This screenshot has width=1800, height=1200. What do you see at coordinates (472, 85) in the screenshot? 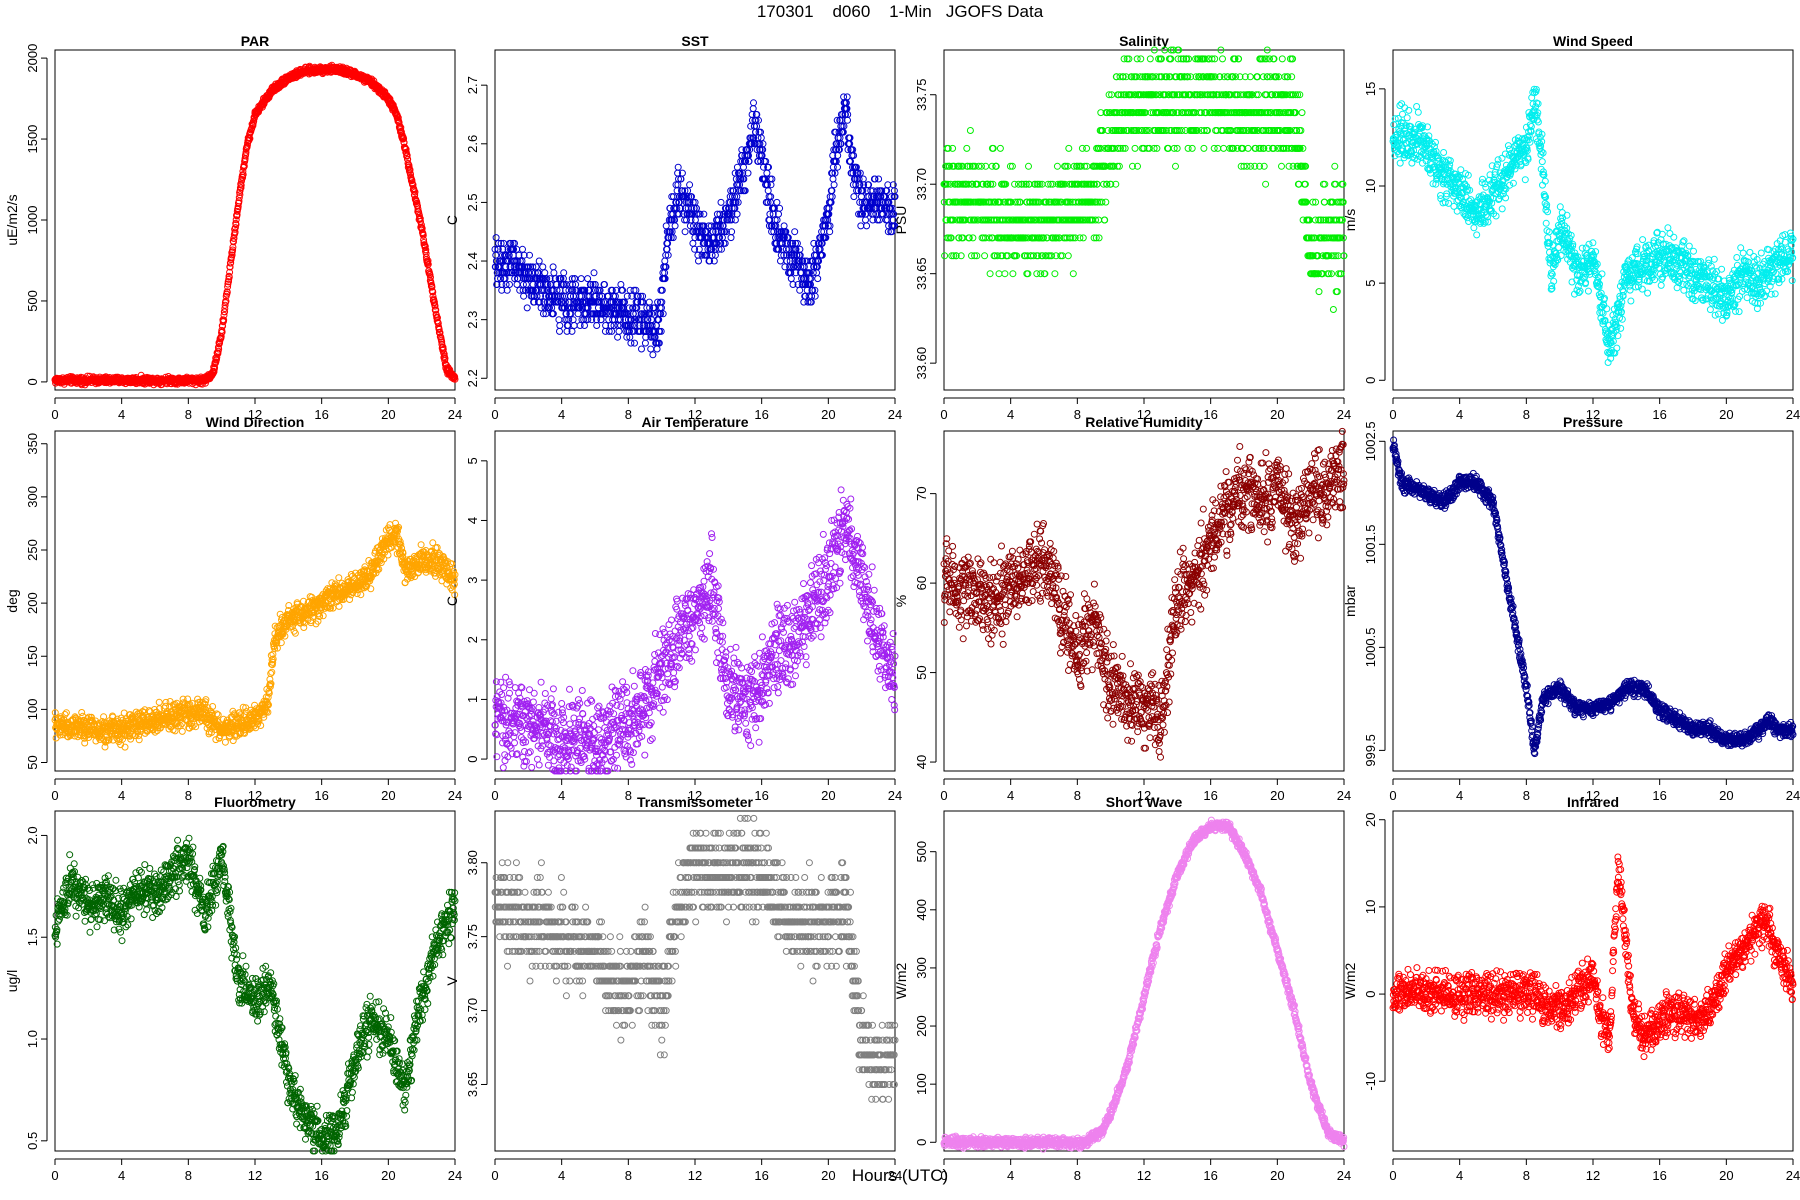
I see `y-tick-label: 2.7` at bounding box center [472, 85].